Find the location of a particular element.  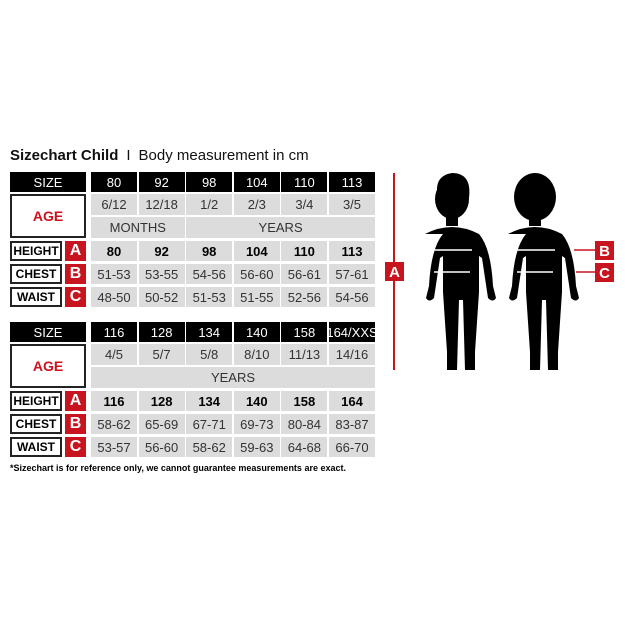

chest-cell: 56-60 is located at coordinates (256, 274).